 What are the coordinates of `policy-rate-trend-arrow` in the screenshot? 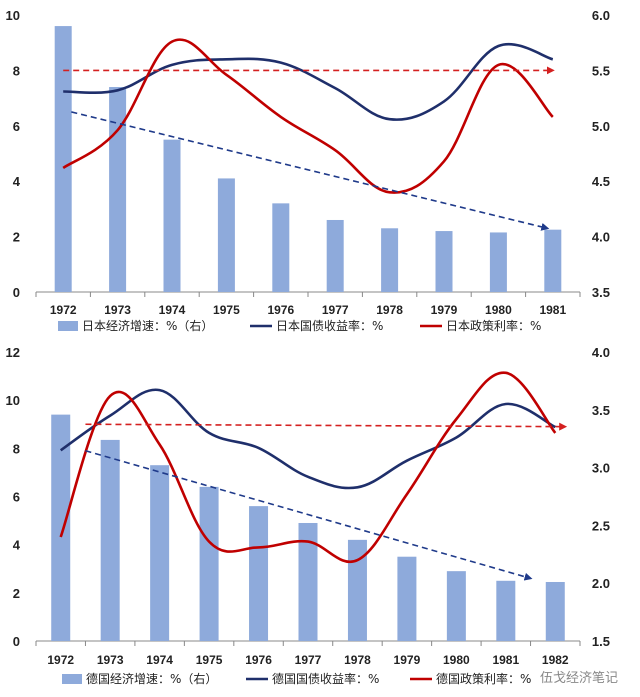 It's located at (326, 426).